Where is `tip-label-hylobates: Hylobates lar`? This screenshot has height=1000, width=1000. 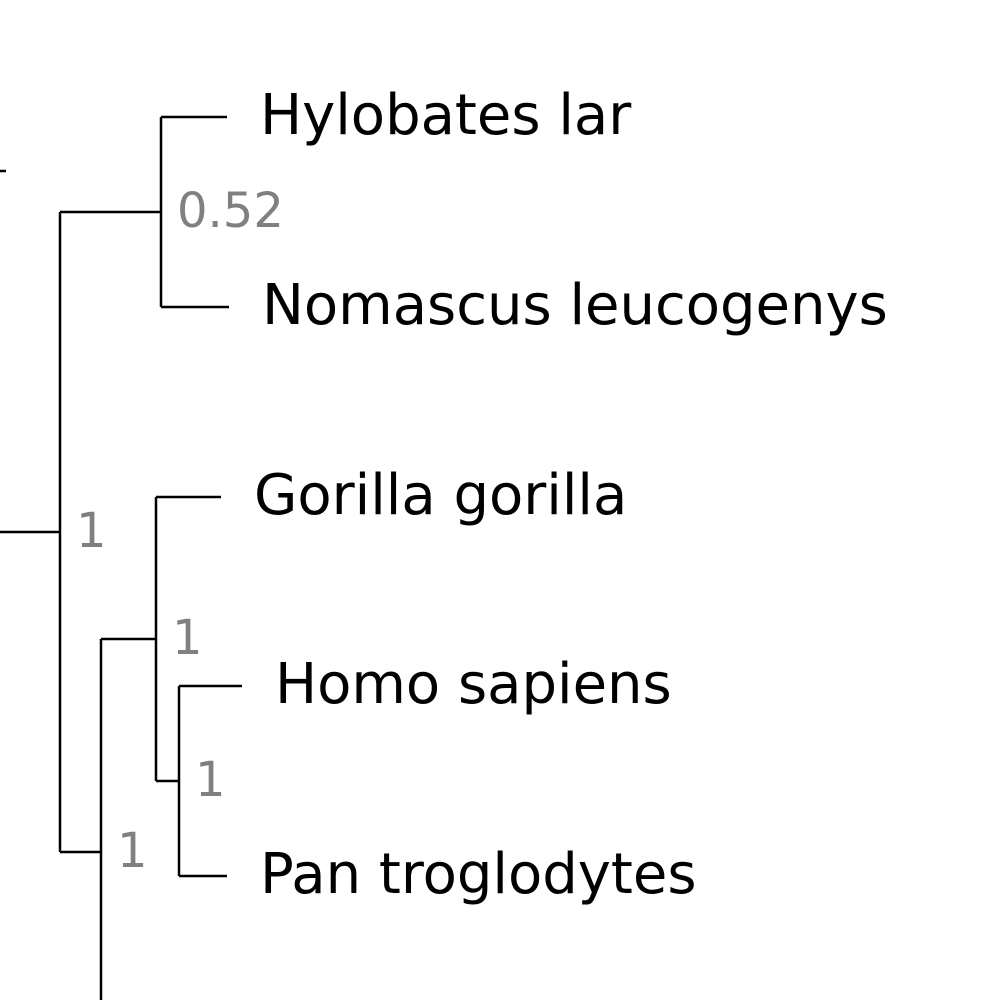
tip-label-hylobates: Hylobates lar is located at coordinates (446, 115).